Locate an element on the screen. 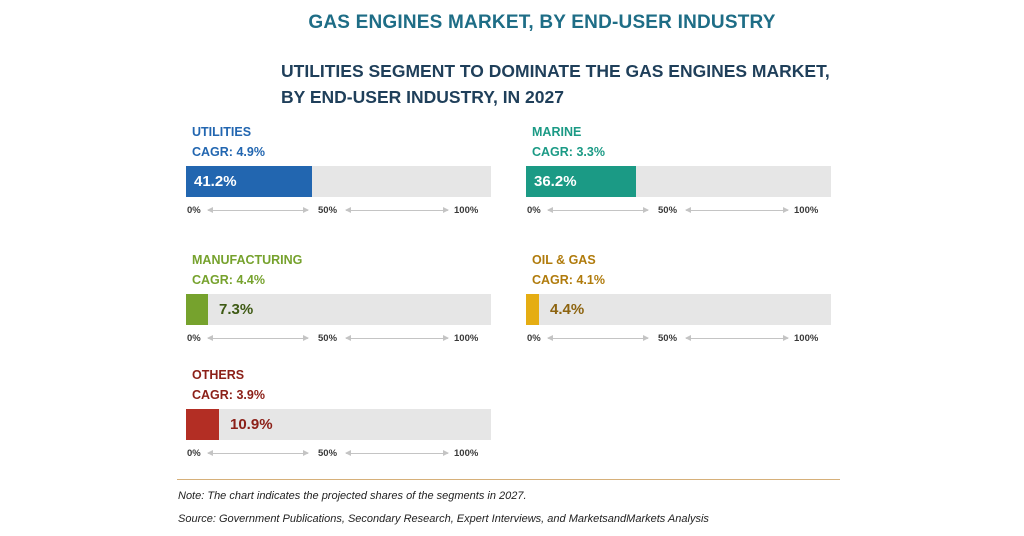  subtitle-line-2: BY END-USER INDUSTRY, IN 2027 is located at coordinates (422, 97).